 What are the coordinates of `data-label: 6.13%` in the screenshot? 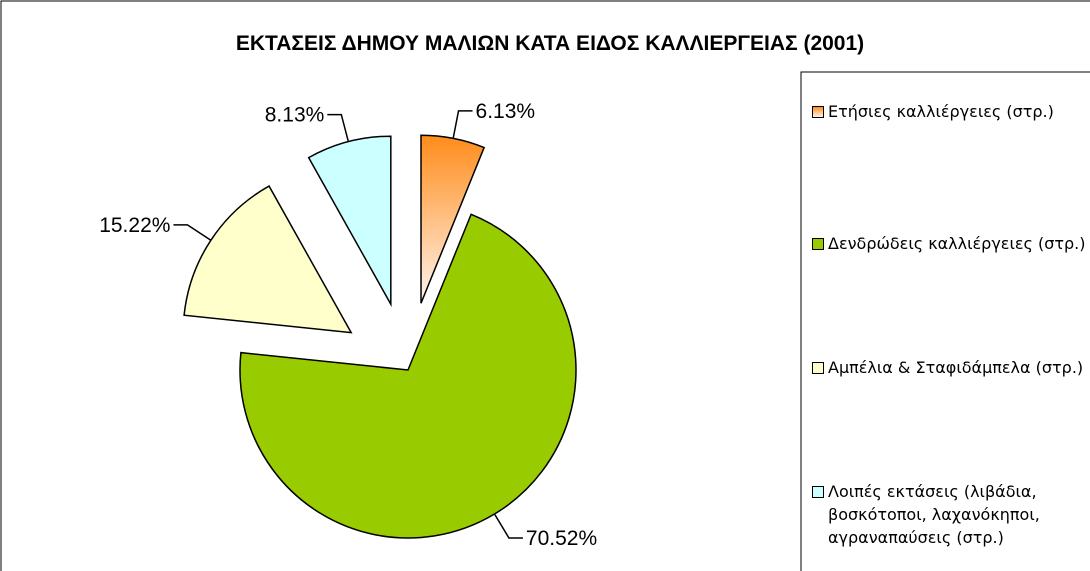 It's located at (506, 111).